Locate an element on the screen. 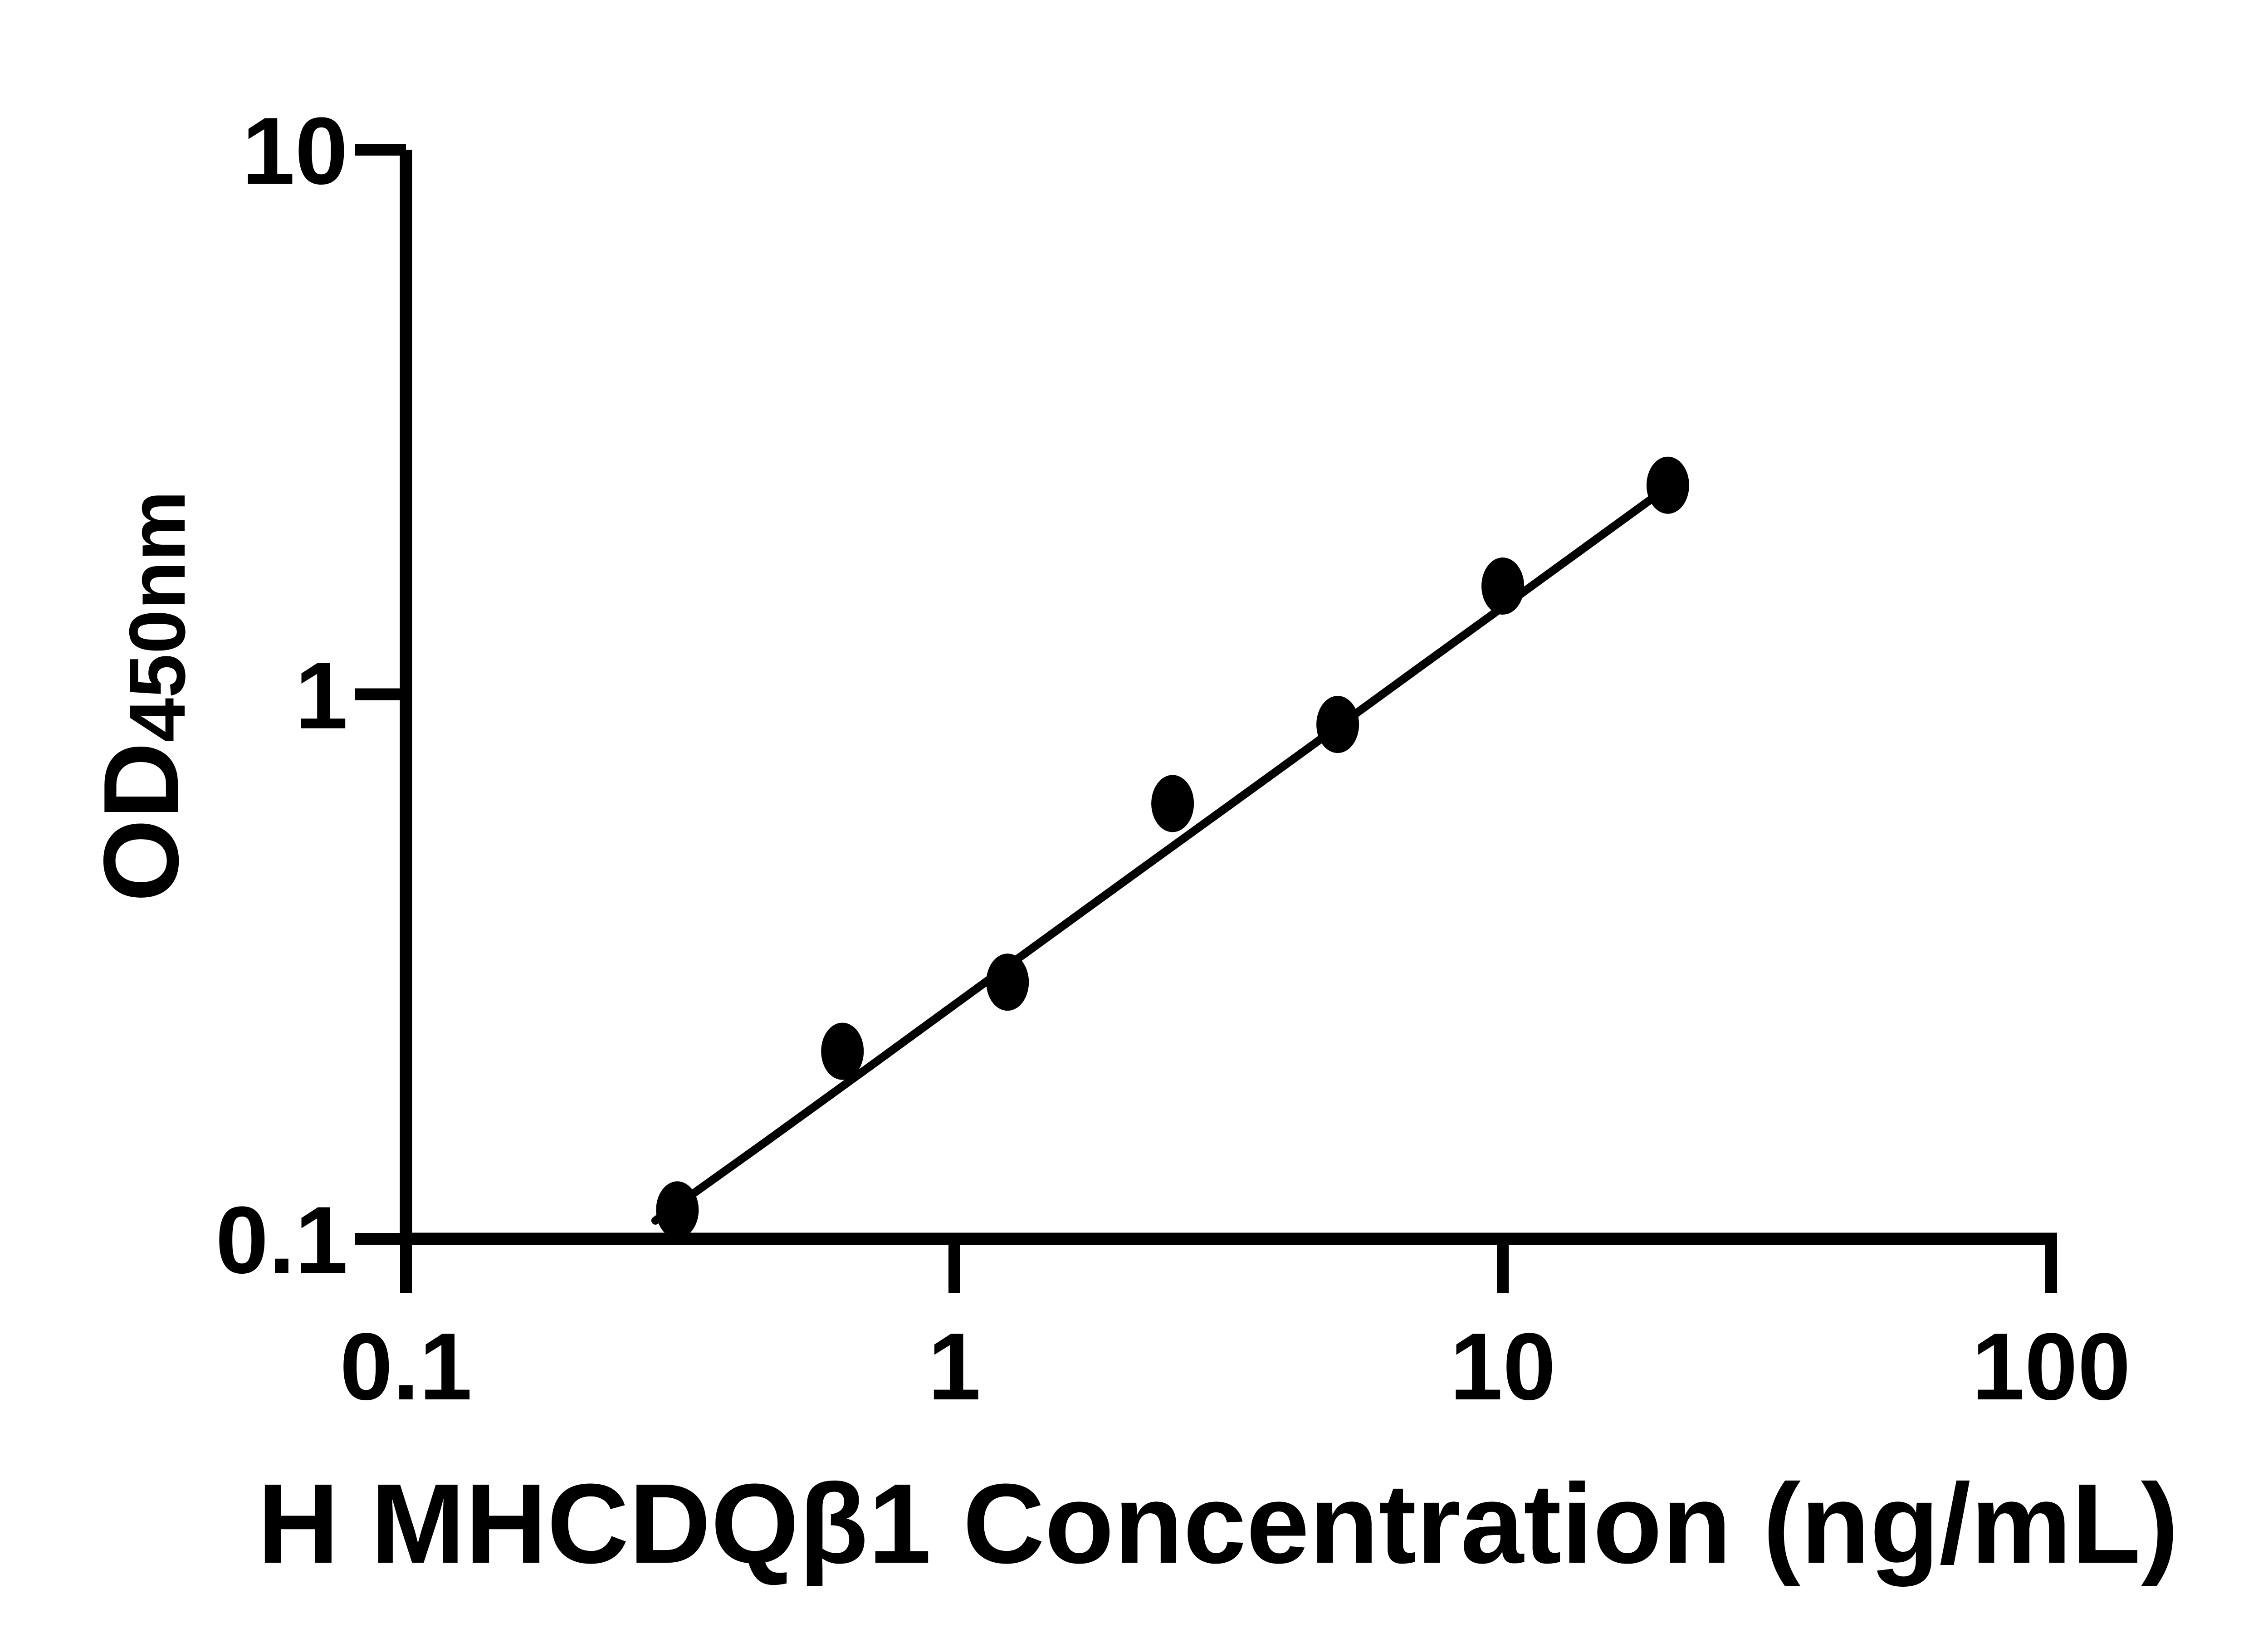  x-tick-label: 1 is located at coordinates (955, 1366).